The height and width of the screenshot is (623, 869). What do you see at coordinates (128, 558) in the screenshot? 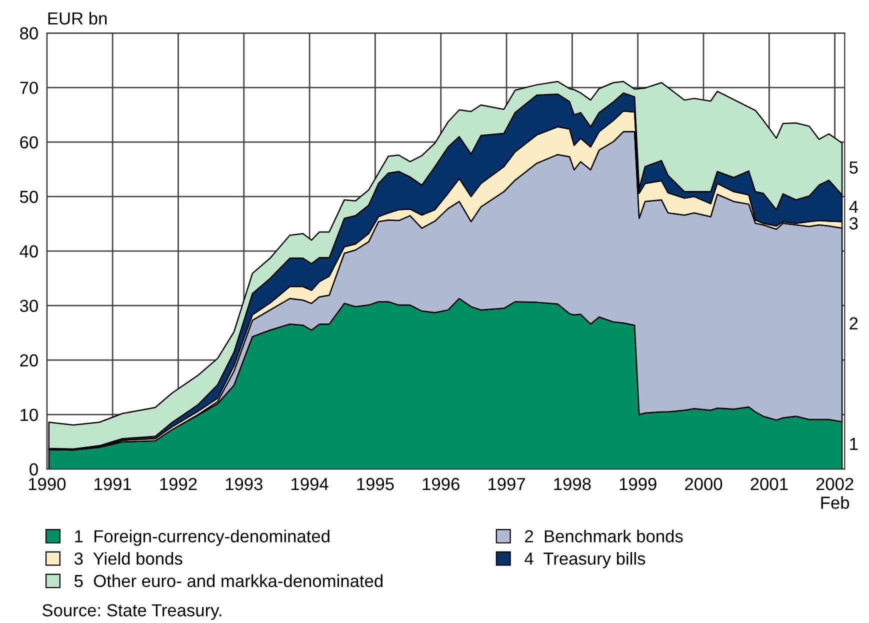
I see `legend-label: 3 Yield bonds` at bounding box center [128, 558].